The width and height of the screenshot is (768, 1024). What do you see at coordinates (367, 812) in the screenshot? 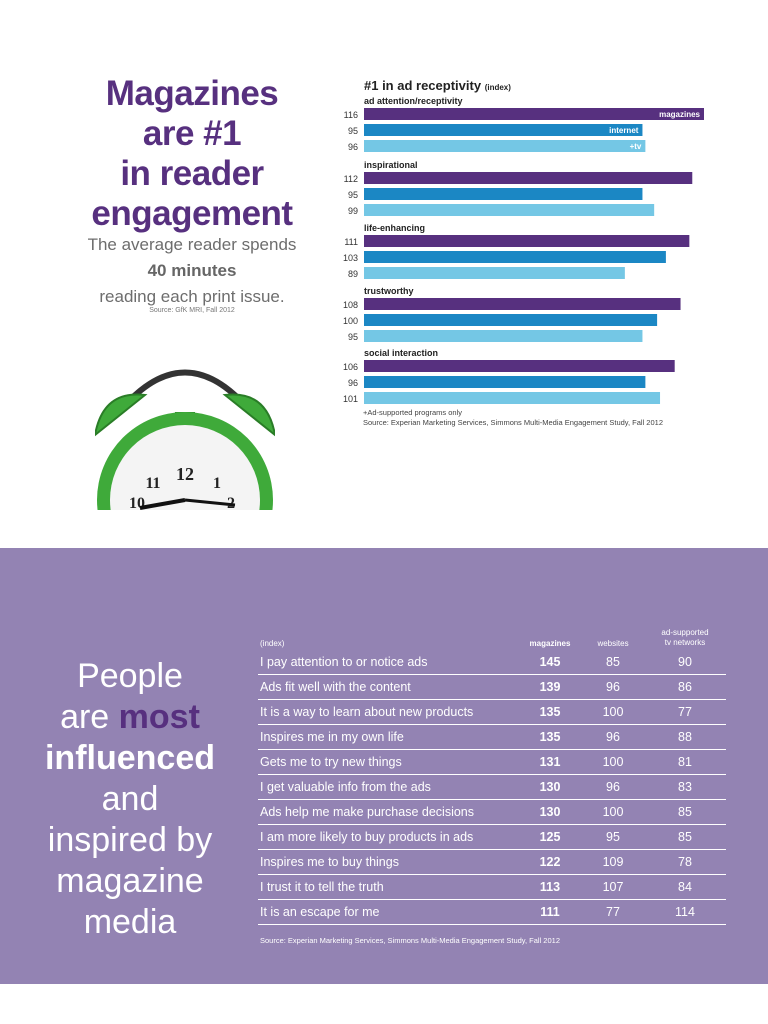
I see `row-label: Ads help me make purchase decisions` at bounding box center [367, 812].